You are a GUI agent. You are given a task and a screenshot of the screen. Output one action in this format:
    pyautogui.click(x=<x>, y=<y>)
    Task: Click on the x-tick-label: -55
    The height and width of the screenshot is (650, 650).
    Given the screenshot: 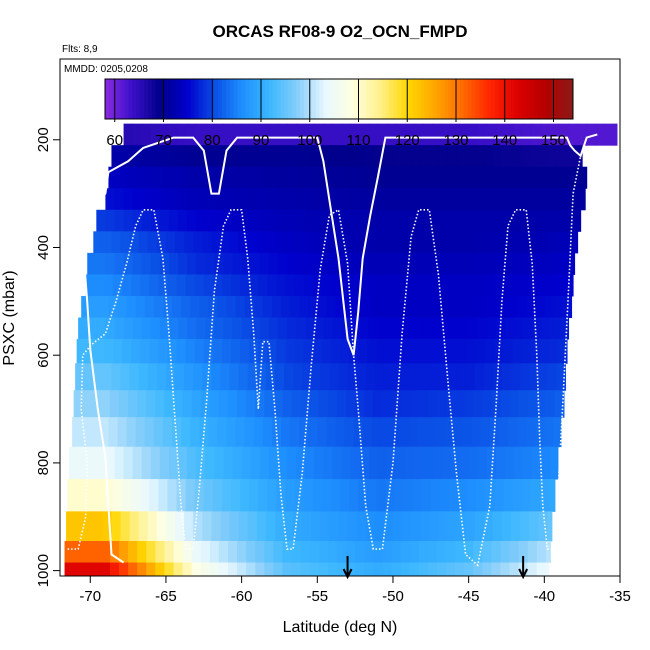 What is the action you would take?
    pyautogui.click(x=317, y=596)
    